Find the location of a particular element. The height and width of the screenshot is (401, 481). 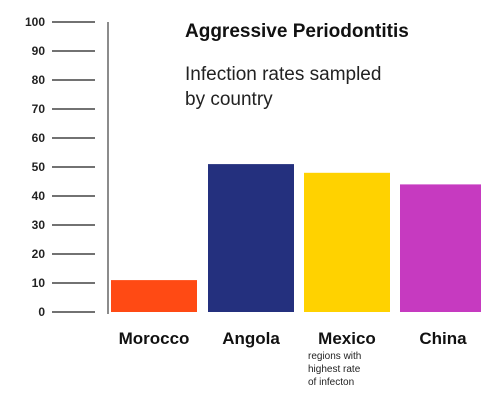

y-tick-label: 80 is located at coordinates (39, 80).